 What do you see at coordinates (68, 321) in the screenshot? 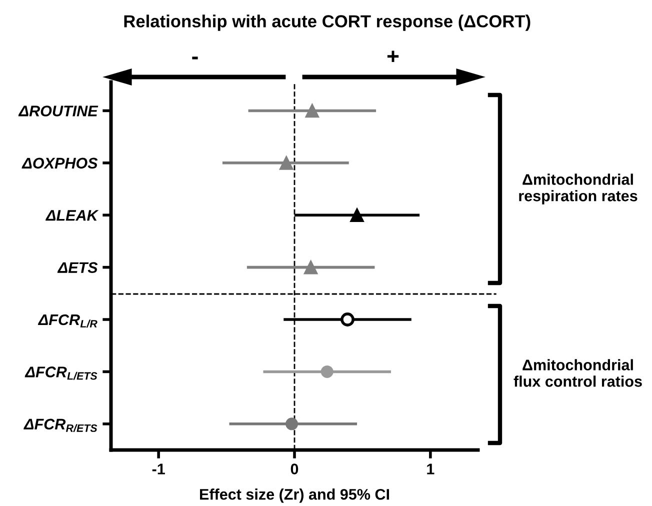
I see `y-tick-label: ΔFCR$_{L/R}$` at bounding box center [68, 321].